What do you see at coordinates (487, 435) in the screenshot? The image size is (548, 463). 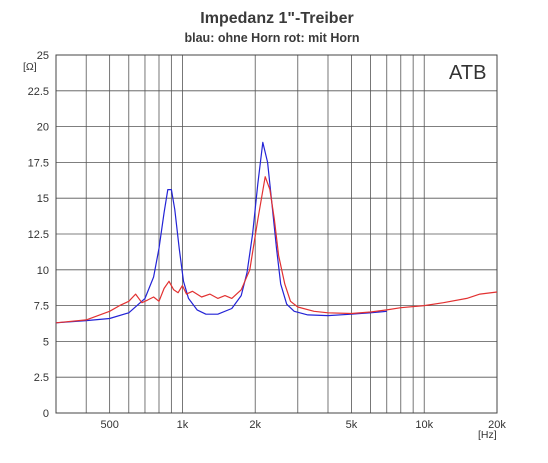 I see `x-axis-unit: [Hz]` at bounding box center [487, 435].